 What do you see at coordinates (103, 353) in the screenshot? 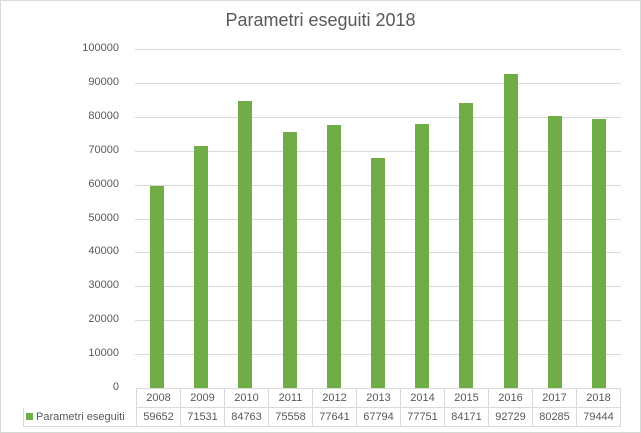
I see `y-tick-label: 10000` at bounding box center [103, 353].